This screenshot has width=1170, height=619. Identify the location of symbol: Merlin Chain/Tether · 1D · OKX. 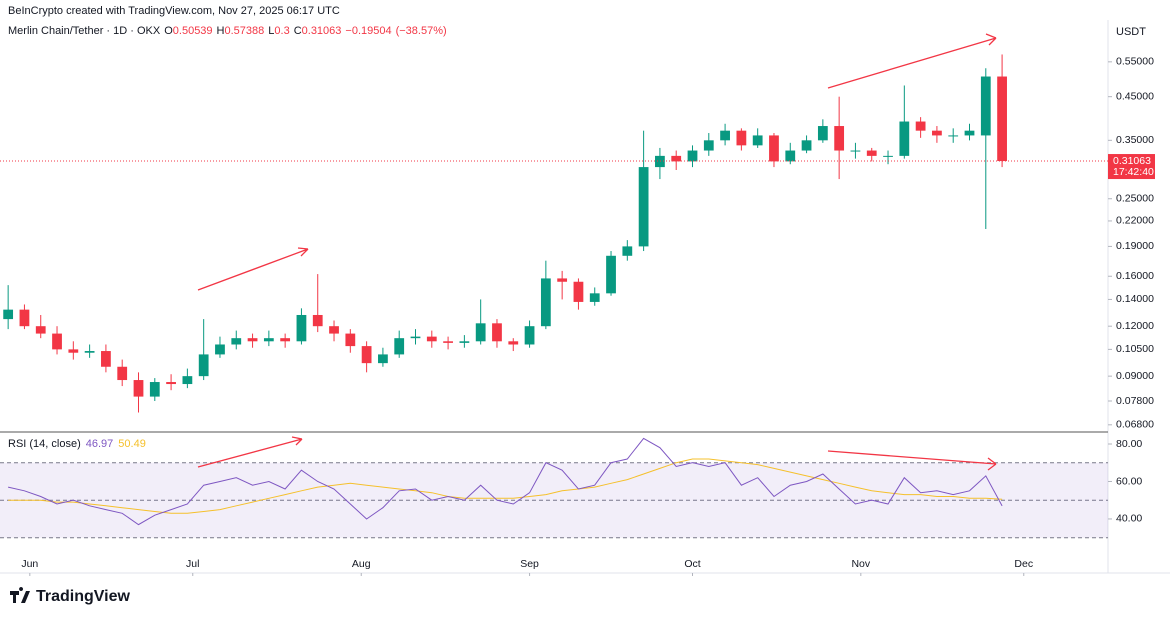
(84, 31).